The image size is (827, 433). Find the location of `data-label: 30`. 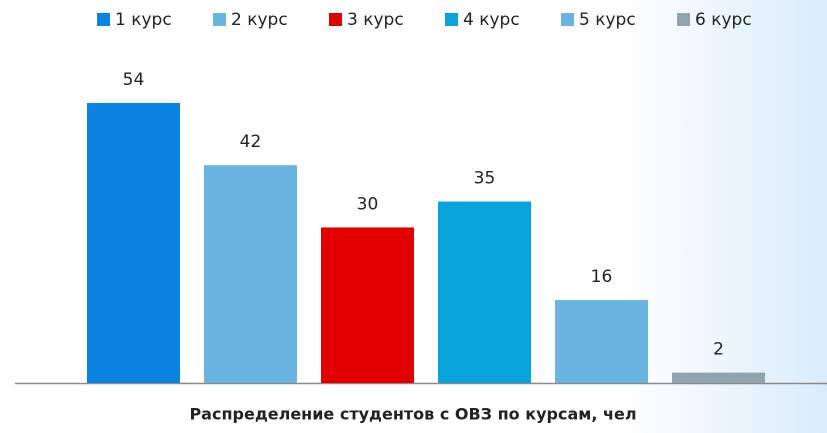

data-label: 30 is located at coordinates (368, 204).